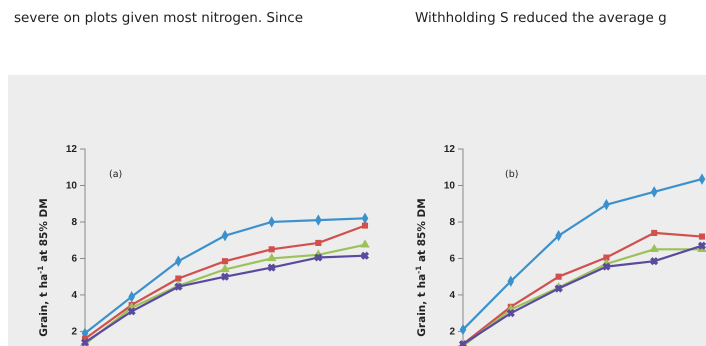 Image resolution: width=706 pixels, height=346 pixels. What do you see at coordinates (541, 18) in the screenshot?
I see `text: Withholding S reduced the average g` at bounding box center [541, 18].